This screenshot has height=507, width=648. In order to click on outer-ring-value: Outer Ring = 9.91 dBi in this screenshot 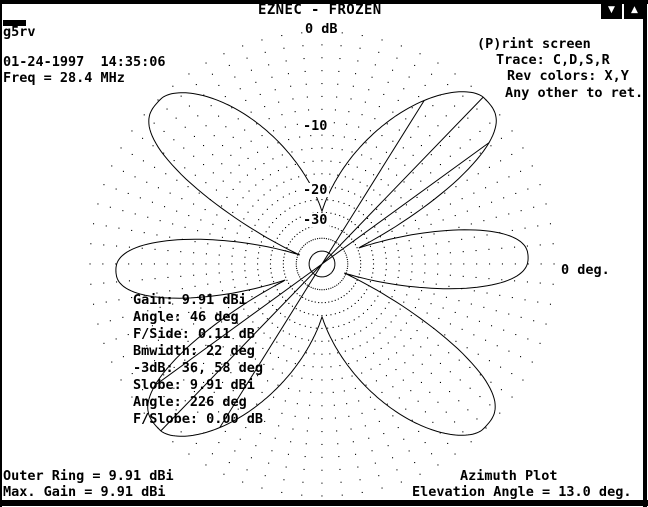, I will do `click(88, 476)`.